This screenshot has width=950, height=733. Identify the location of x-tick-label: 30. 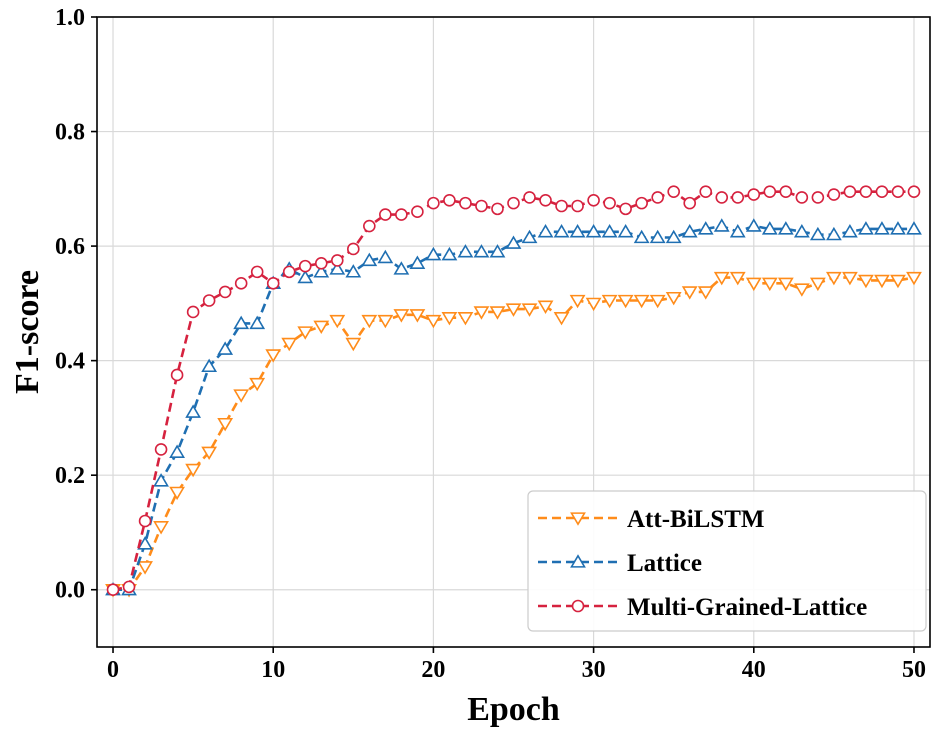
(594, 670).